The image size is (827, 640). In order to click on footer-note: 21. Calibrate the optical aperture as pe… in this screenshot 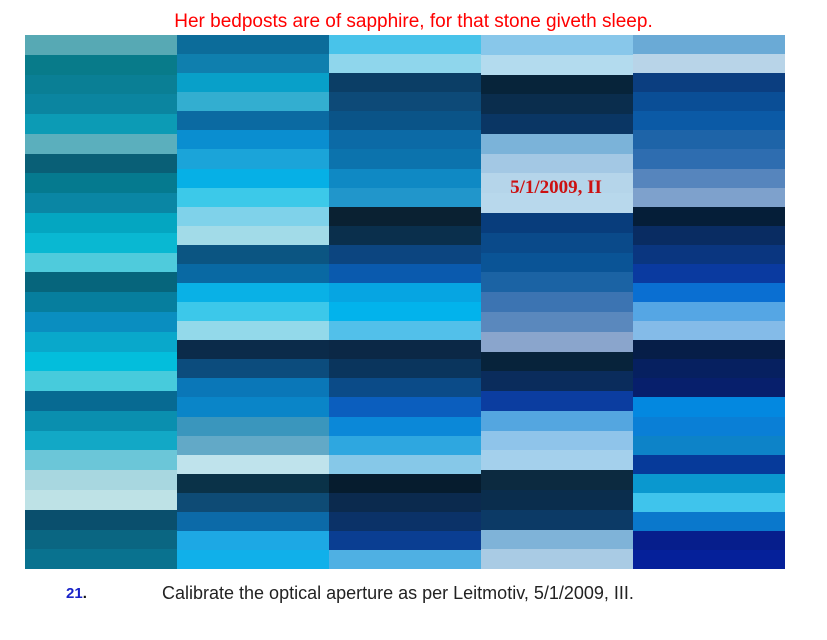, I will do `click(413, 594)`.